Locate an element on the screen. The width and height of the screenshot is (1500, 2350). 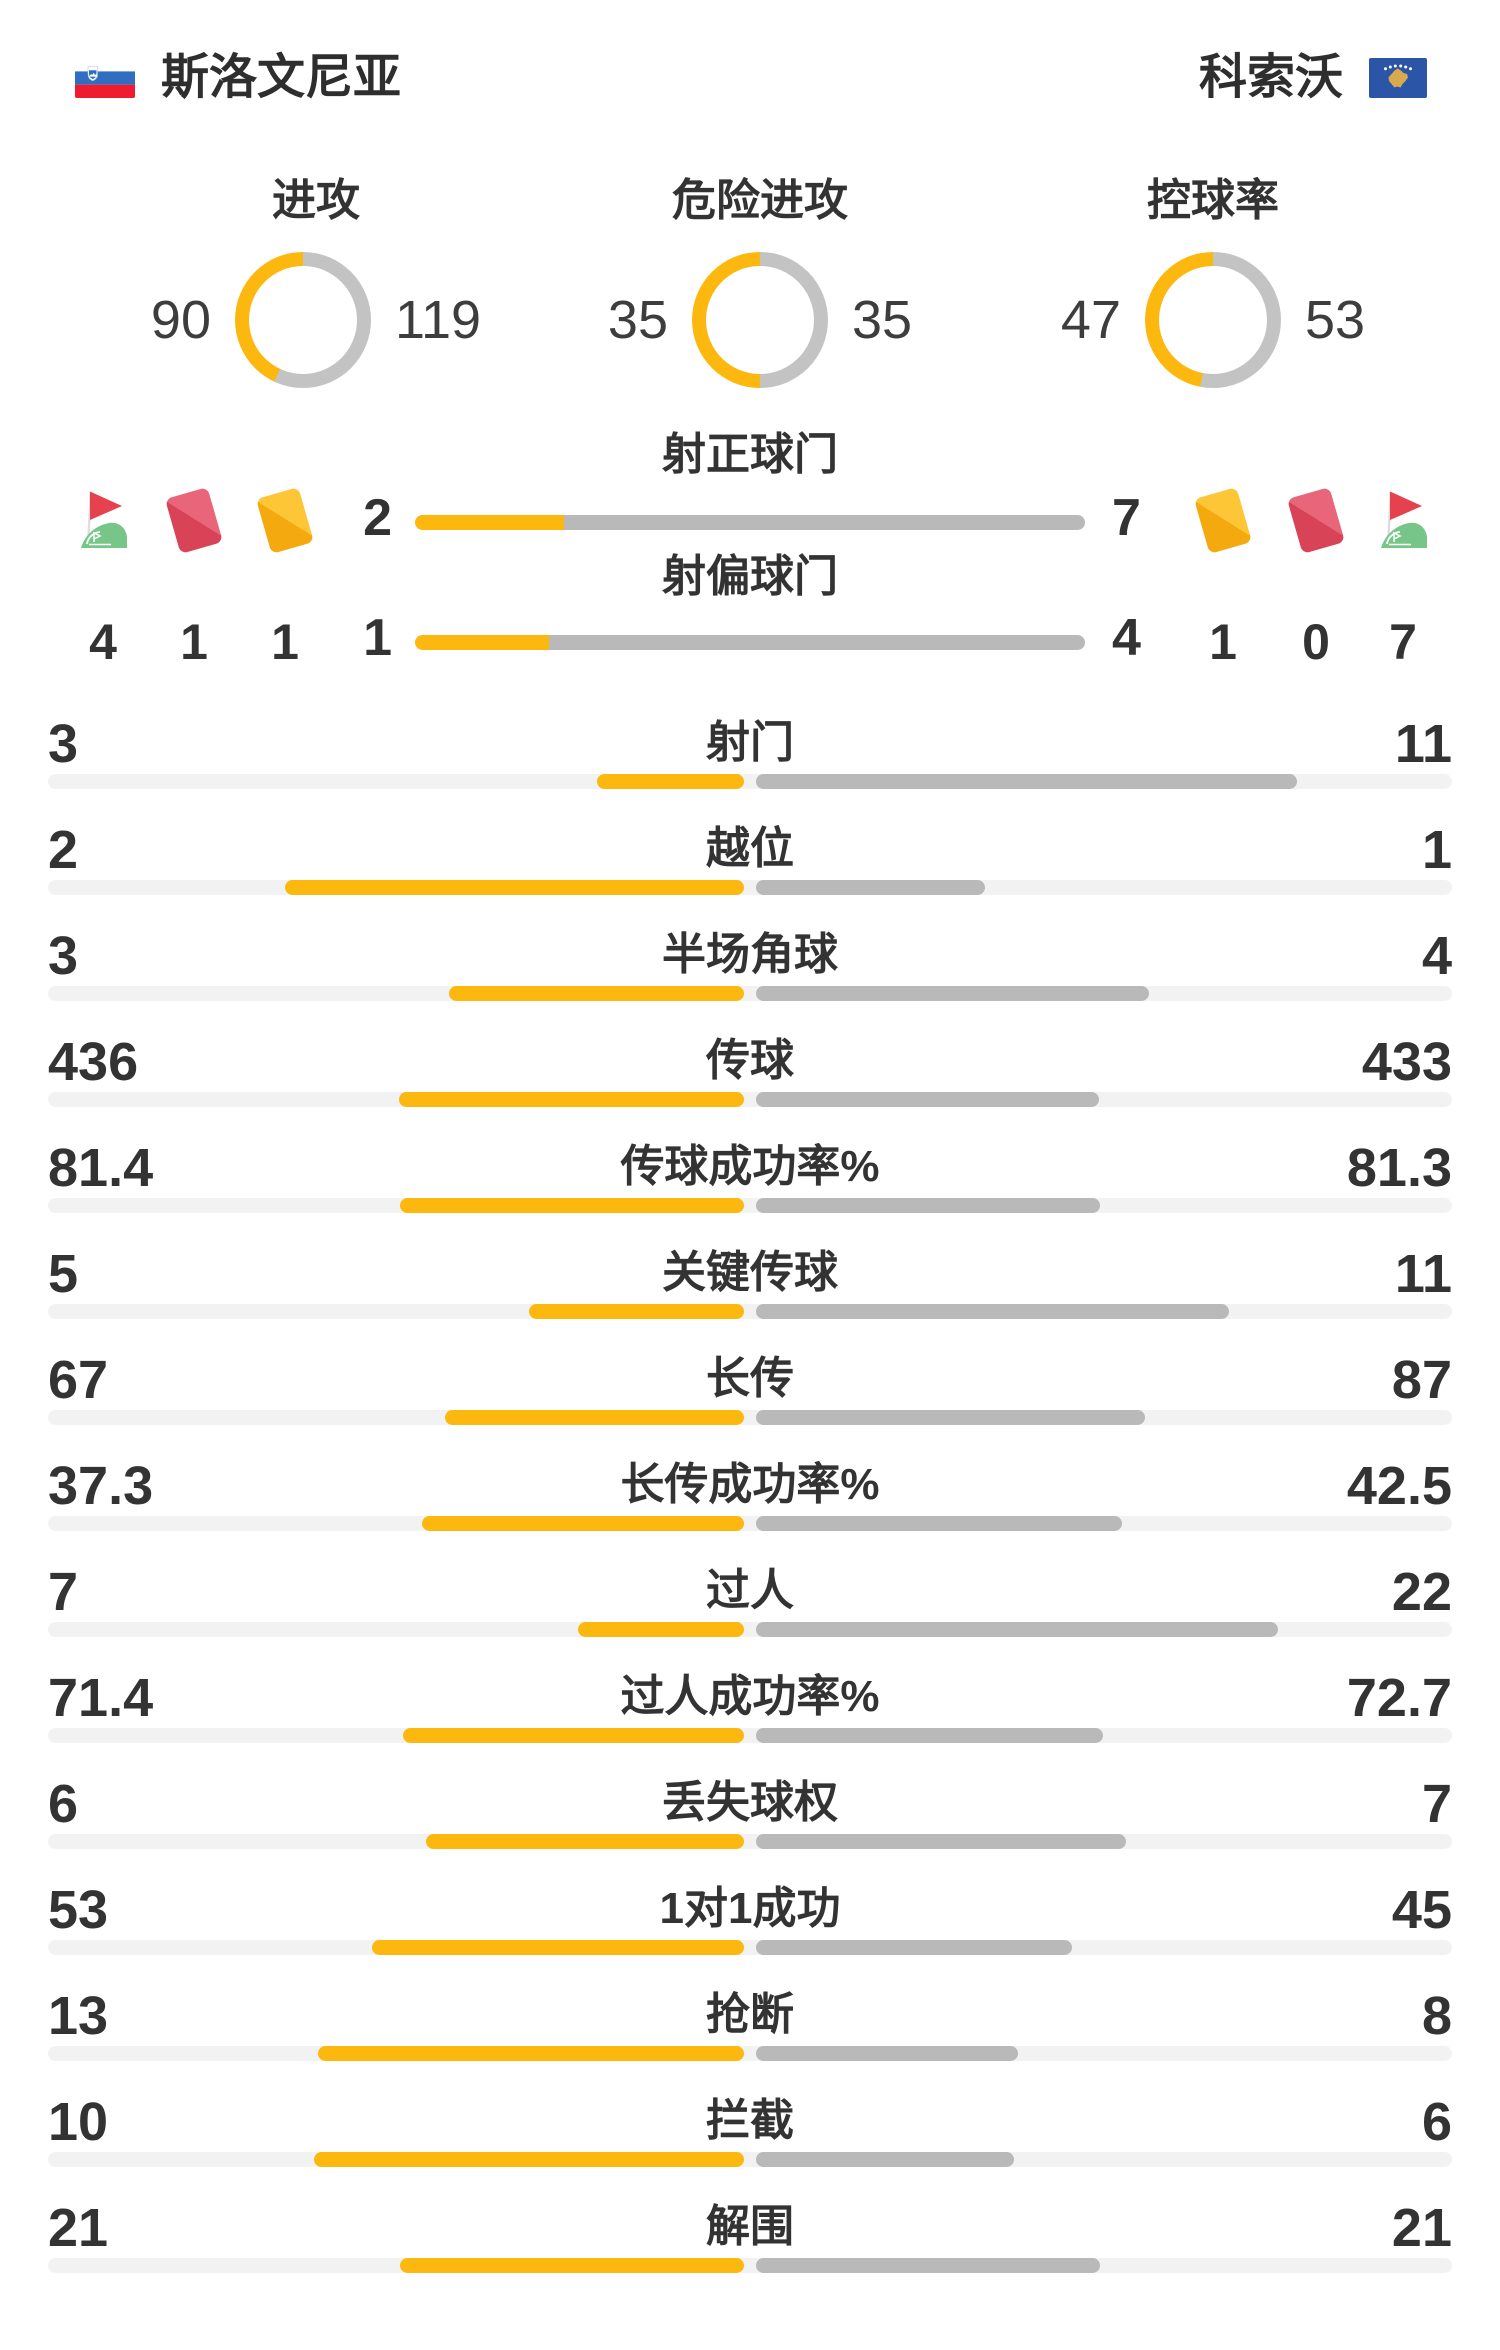
home-stat-value: 13 is located at coordinates (78, 2016).